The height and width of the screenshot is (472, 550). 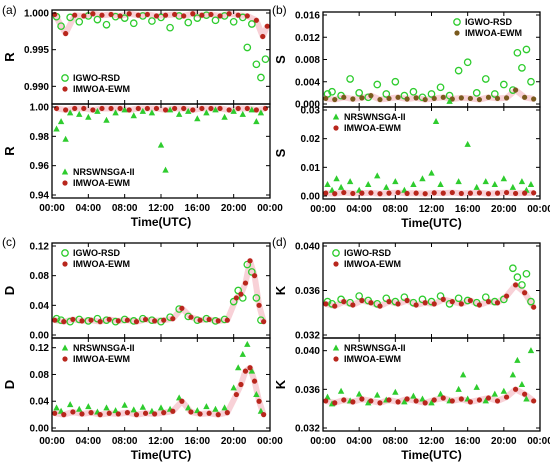 I want to click on legend-marker, so click(x=457, y=22).